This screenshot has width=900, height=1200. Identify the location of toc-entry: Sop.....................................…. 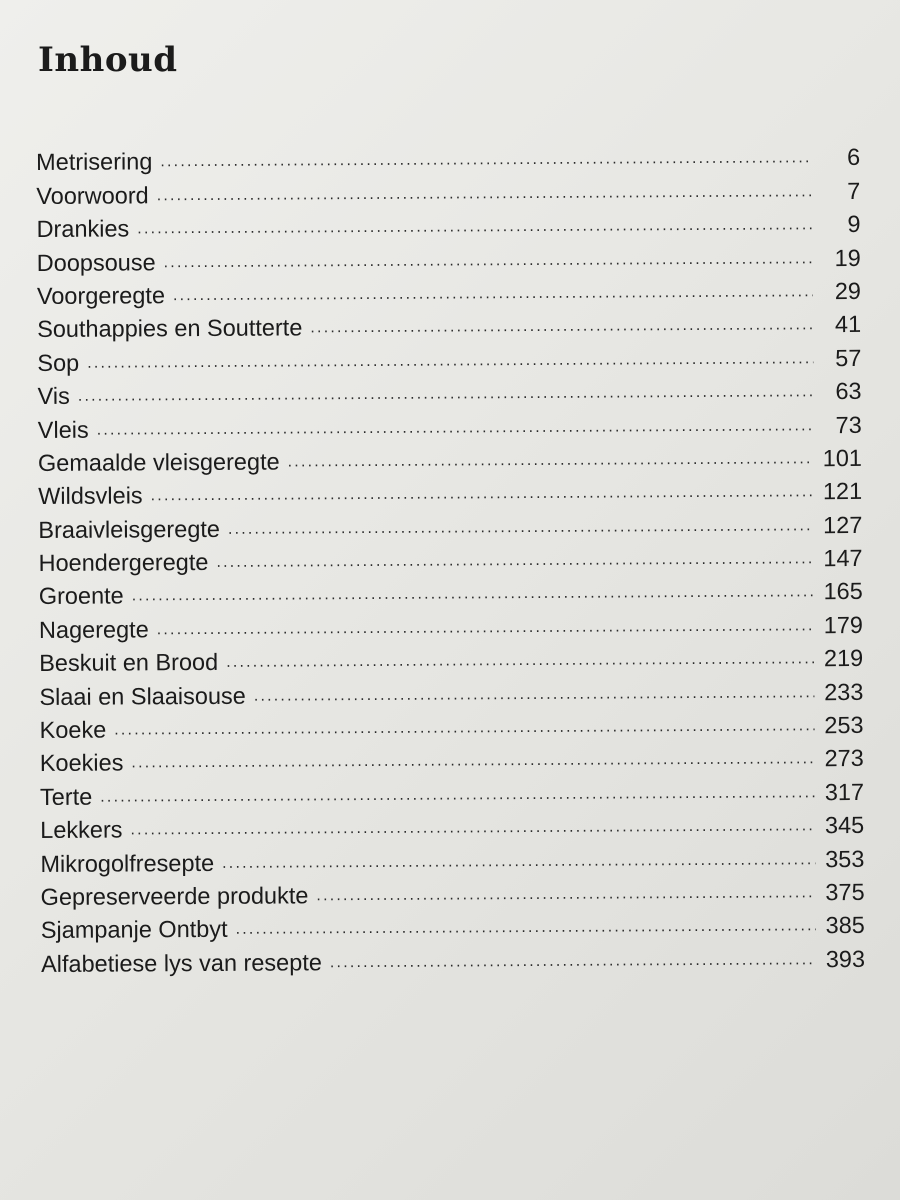
(449, 356).